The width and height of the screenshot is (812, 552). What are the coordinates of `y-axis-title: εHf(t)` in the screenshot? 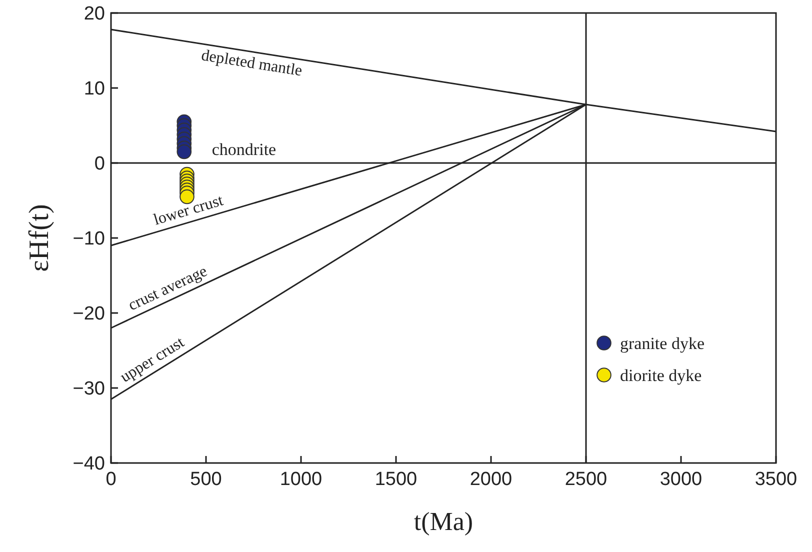 It's located at (39, 238).